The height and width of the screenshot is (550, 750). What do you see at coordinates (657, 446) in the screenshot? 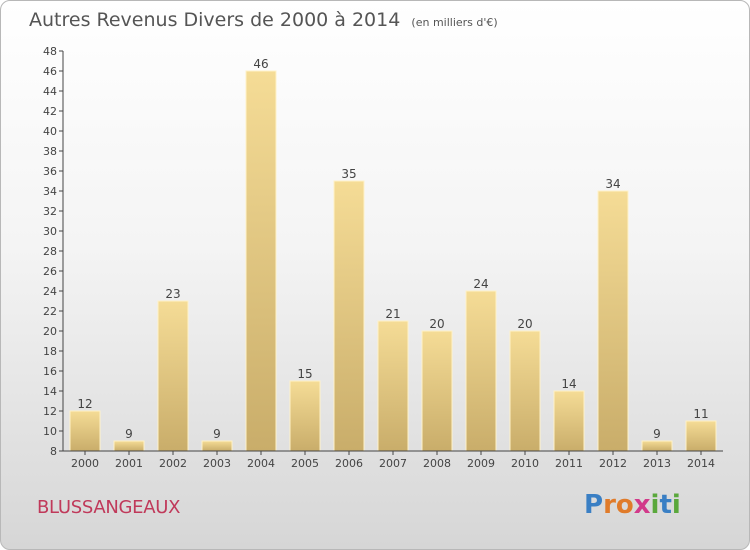
I see `bar-2013` at bounding box center [657, 446].